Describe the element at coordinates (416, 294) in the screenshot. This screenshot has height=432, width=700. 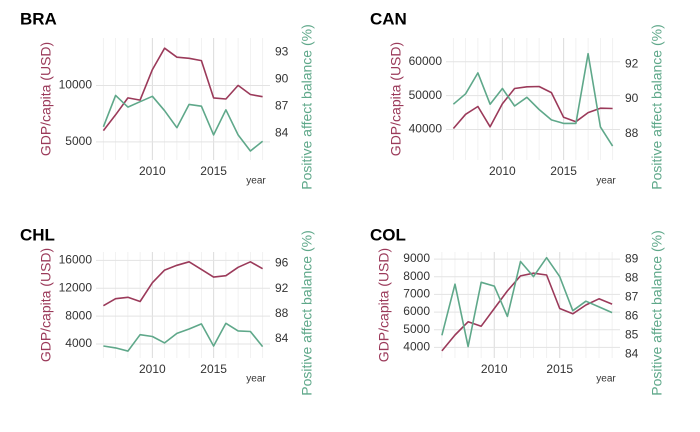
I see `y-left-tick-label: 7000` at that location.